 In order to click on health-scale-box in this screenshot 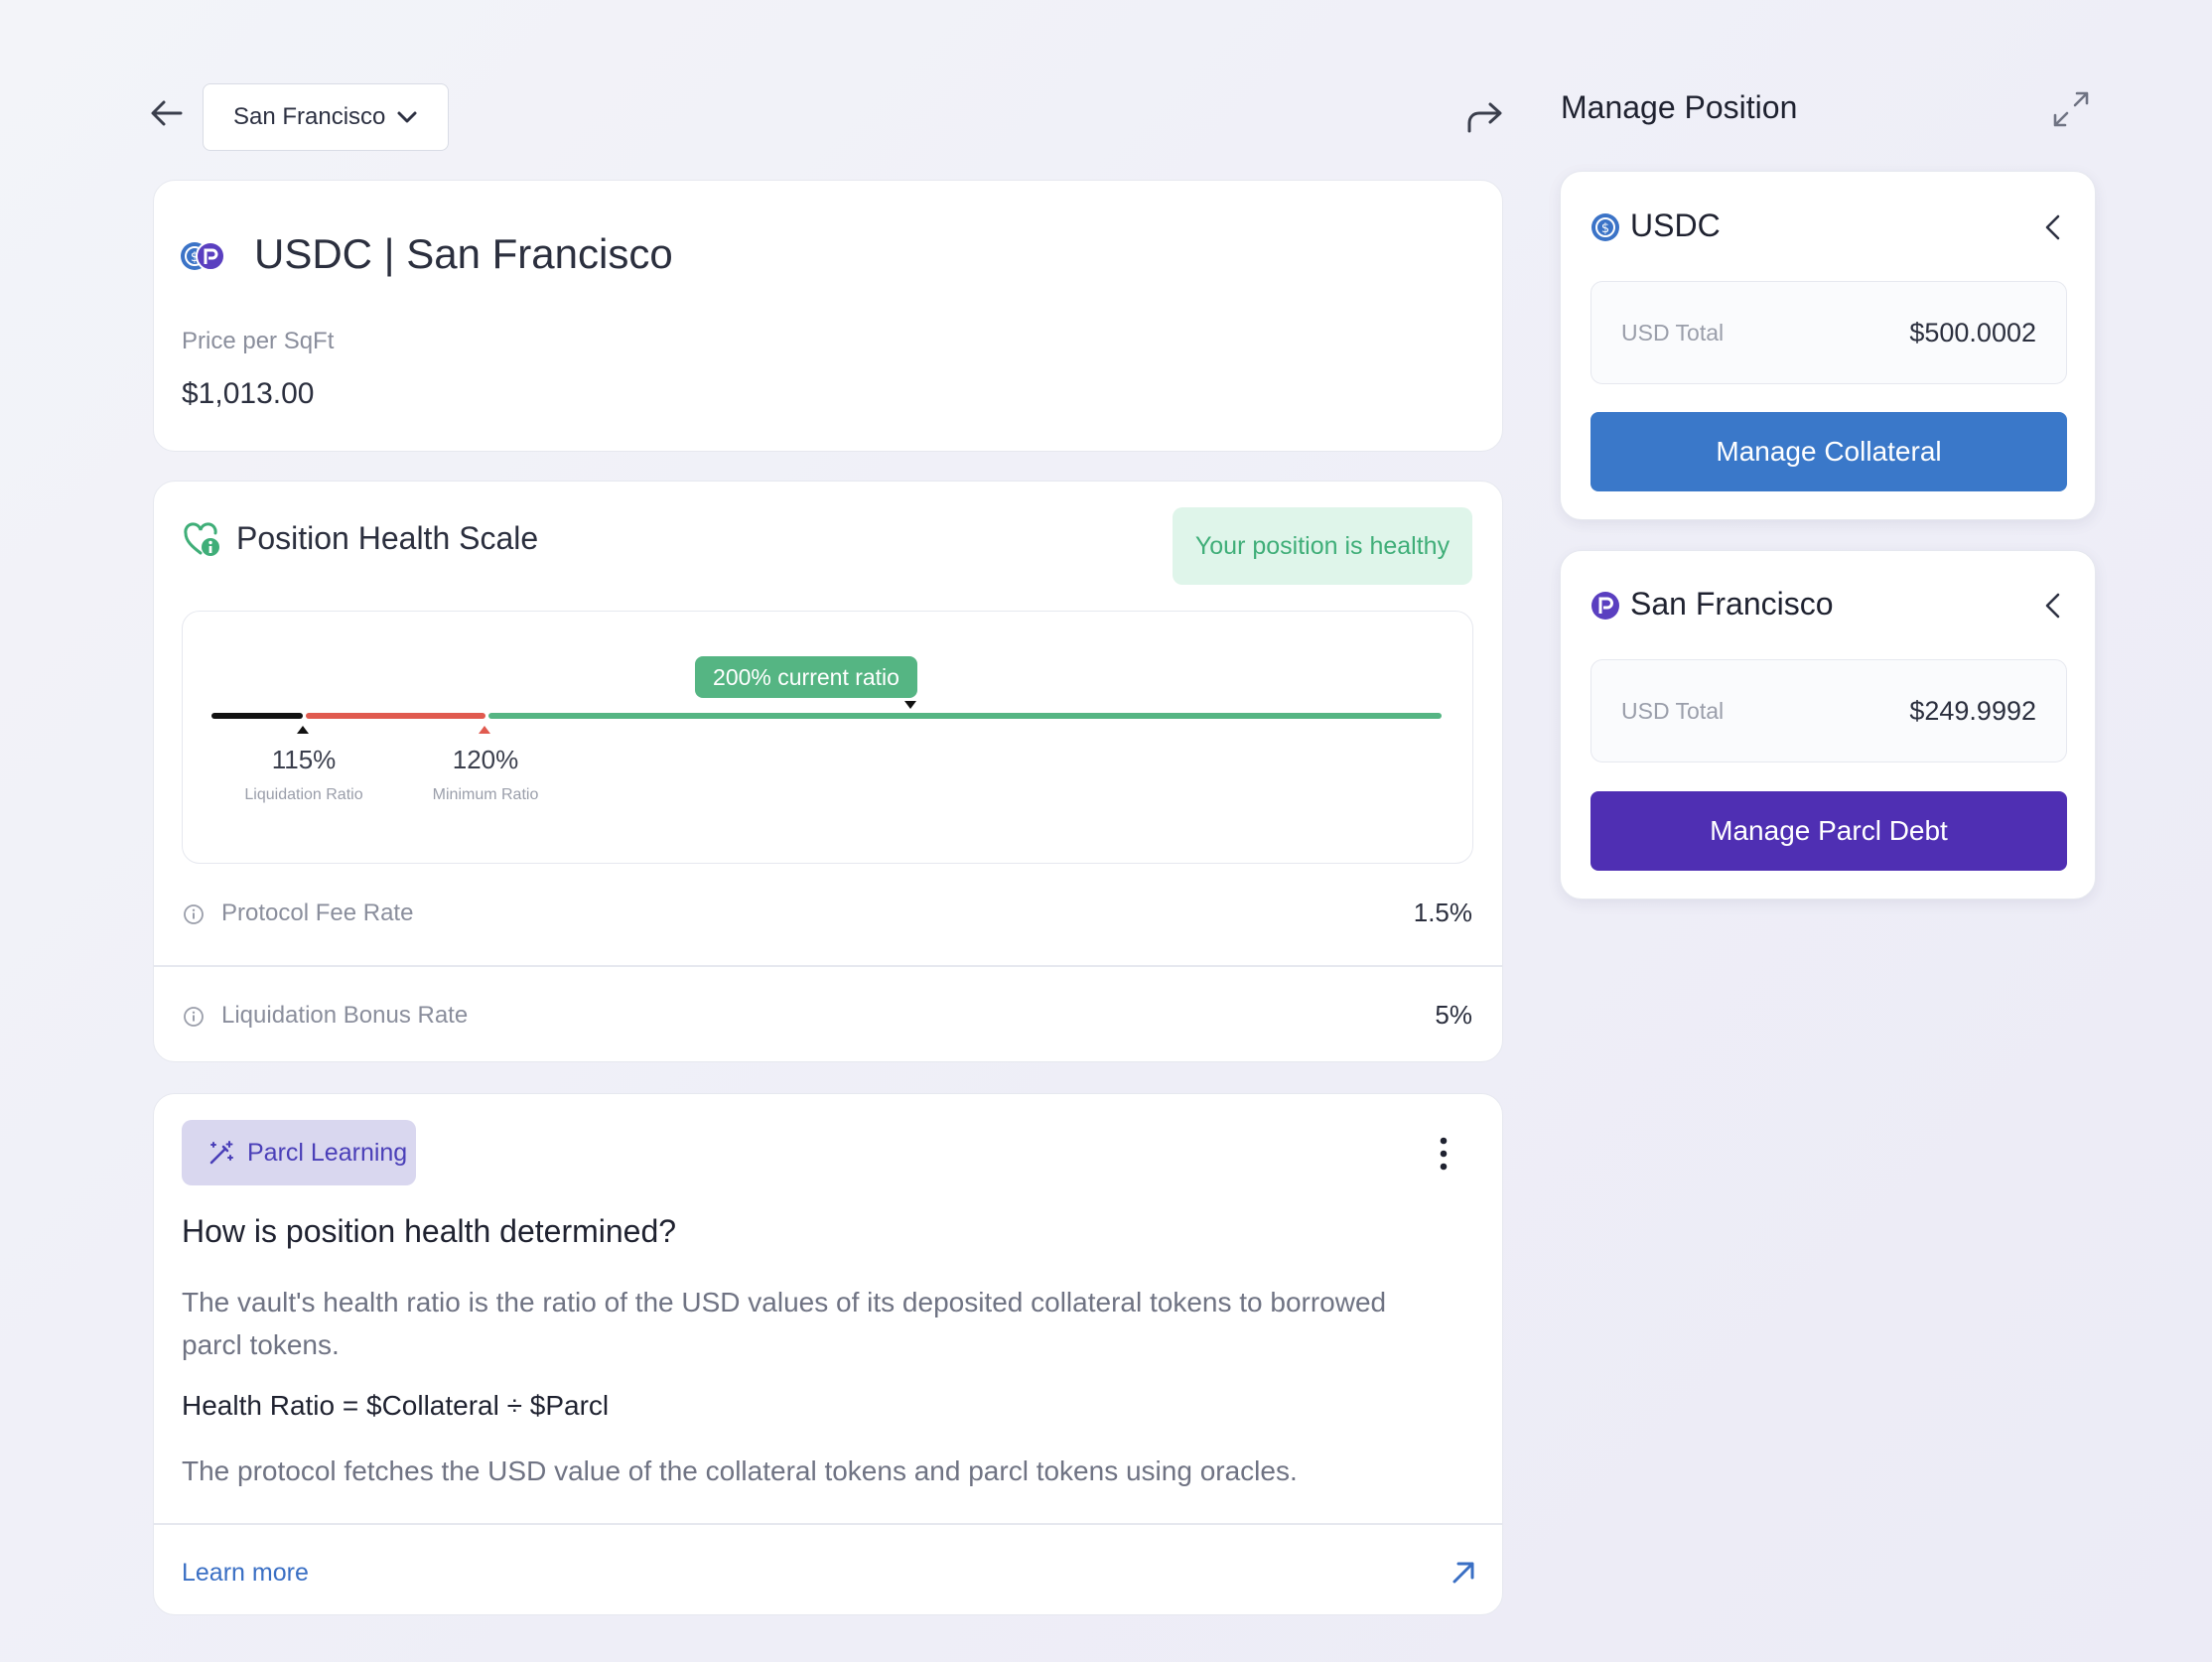, I will do `click(827, 738)`.